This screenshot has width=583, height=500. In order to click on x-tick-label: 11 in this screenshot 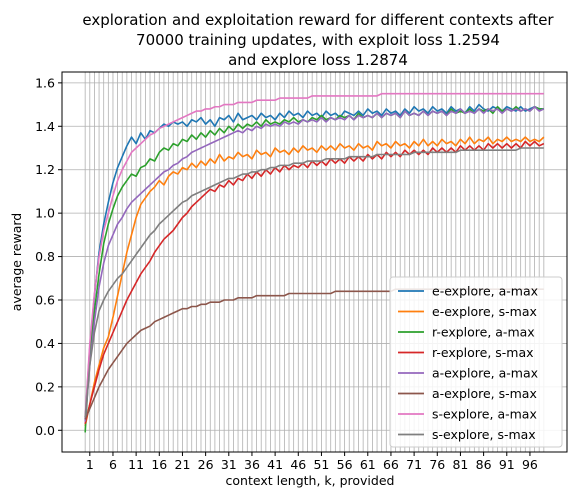, I will do `click(136, 464)`.